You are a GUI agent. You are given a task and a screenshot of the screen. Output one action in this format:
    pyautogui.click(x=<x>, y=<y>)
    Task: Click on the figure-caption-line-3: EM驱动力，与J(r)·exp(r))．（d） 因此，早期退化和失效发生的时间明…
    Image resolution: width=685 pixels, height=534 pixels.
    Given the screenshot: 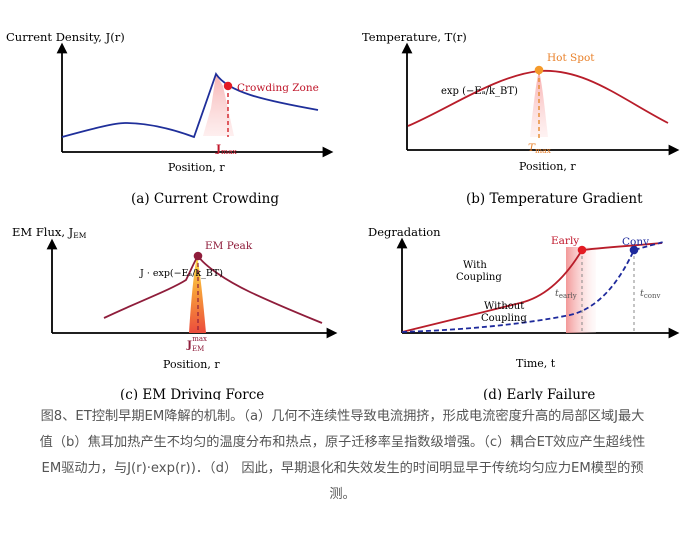 What is the action you would take?
    pyautogui.click(x=342, y=468)
    